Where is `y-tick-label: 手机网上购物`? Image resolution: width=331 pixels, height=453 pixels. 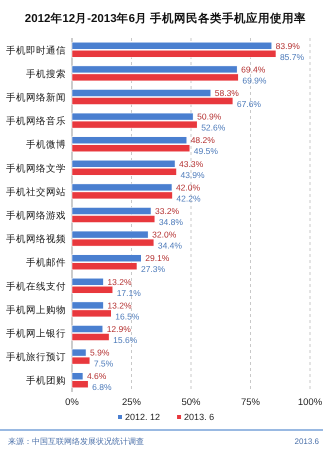 y-tick-label: 手机网上购物 is located at coordinates (36, 310).